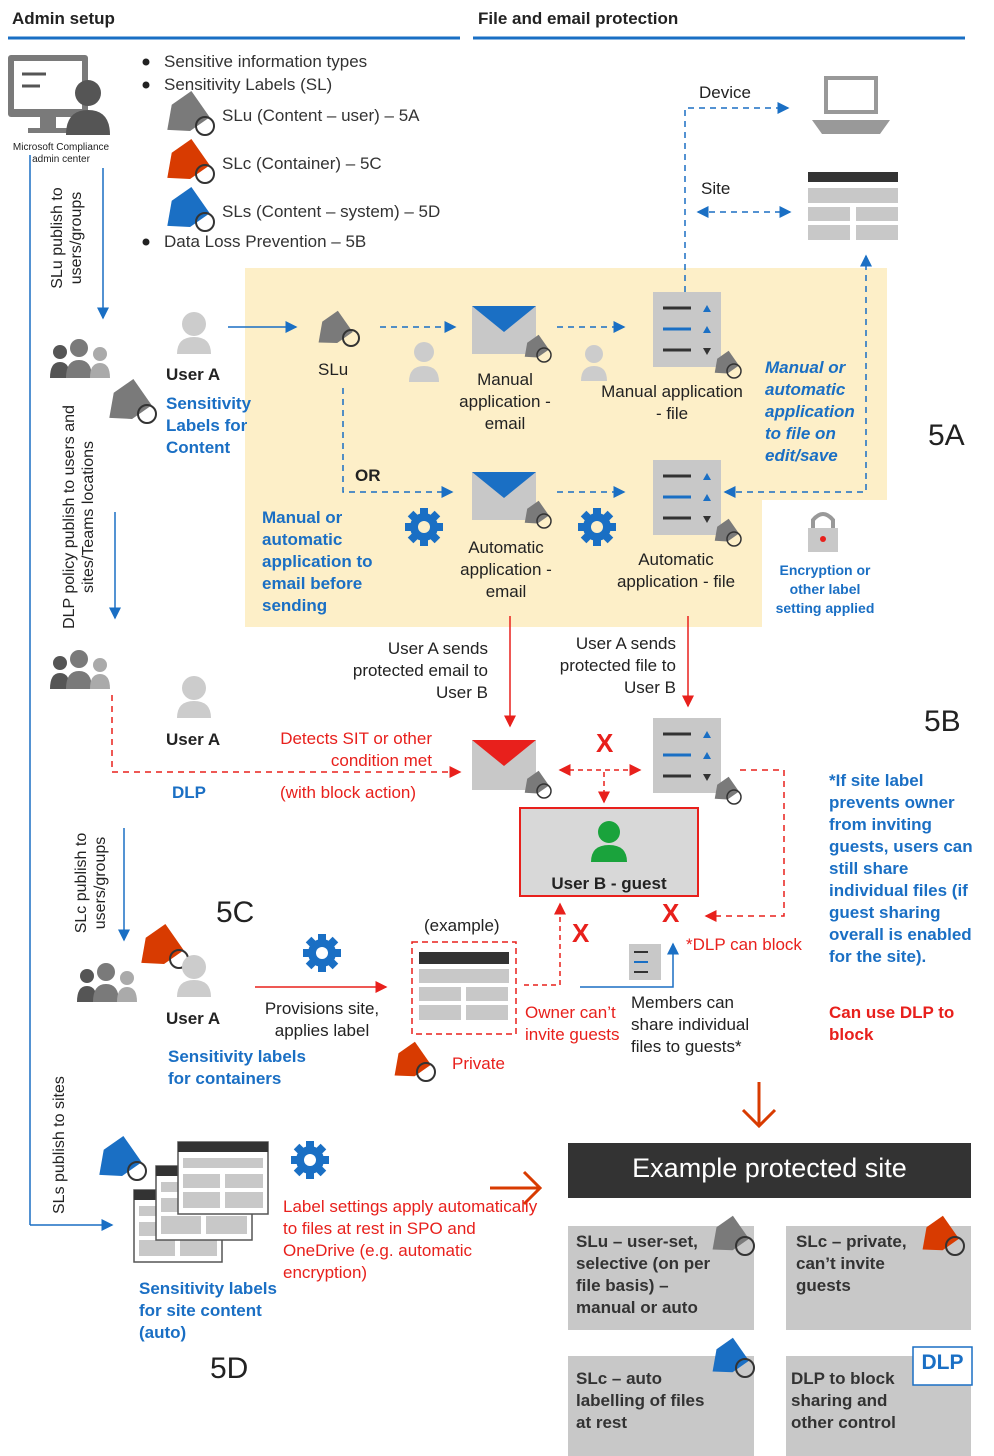  Describe the element at coordinates (516, 1188) in the screenshot. I see `to-example-arrow` at that location.